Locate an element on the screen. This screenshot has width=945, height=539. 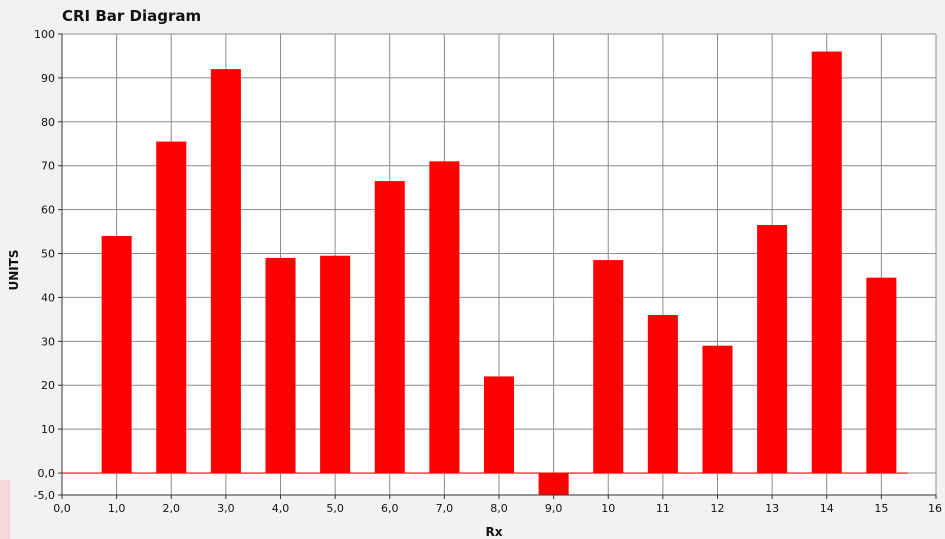
x-tick-label: 15 is located at coordinates (881, 508).